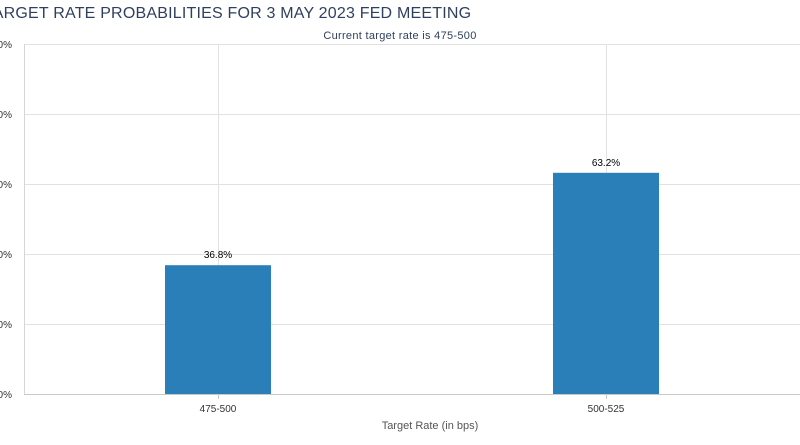 Image resolution: width=800 pixels, height=445 pixels. Describe the element at coordinates (6, 395) in the screenshot. I see `y-tick-label: 0%` at that location.